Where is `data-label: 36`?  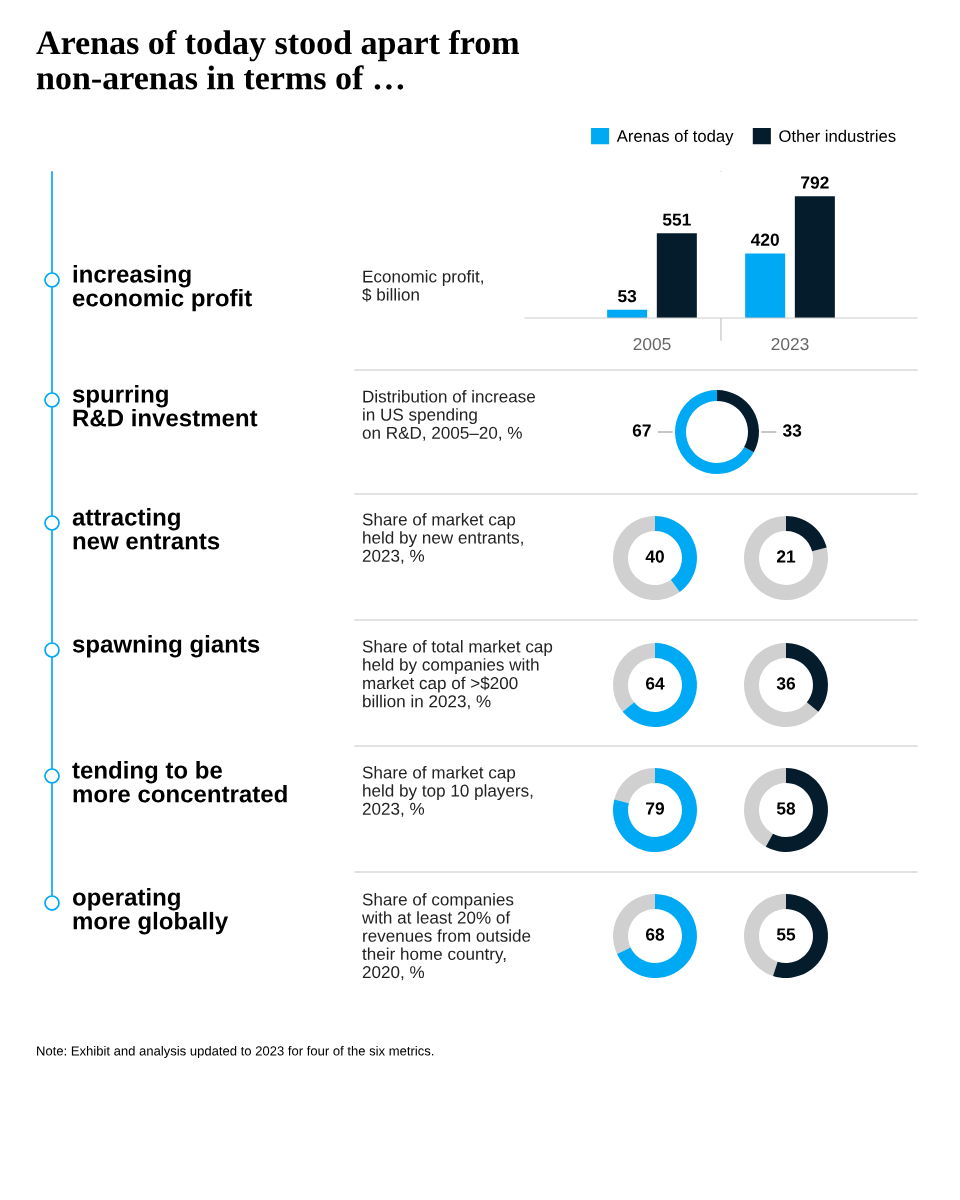
data-label: 36 is located at coordinates (786, 683).